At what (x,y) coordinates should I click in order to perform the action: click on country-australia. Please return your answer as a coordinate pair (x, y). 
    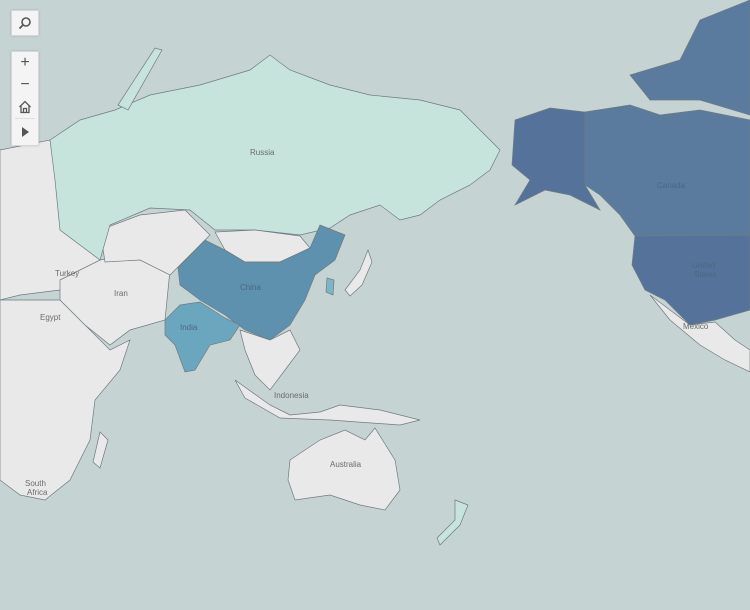
    Looking at the image, I should click on (344, 469).